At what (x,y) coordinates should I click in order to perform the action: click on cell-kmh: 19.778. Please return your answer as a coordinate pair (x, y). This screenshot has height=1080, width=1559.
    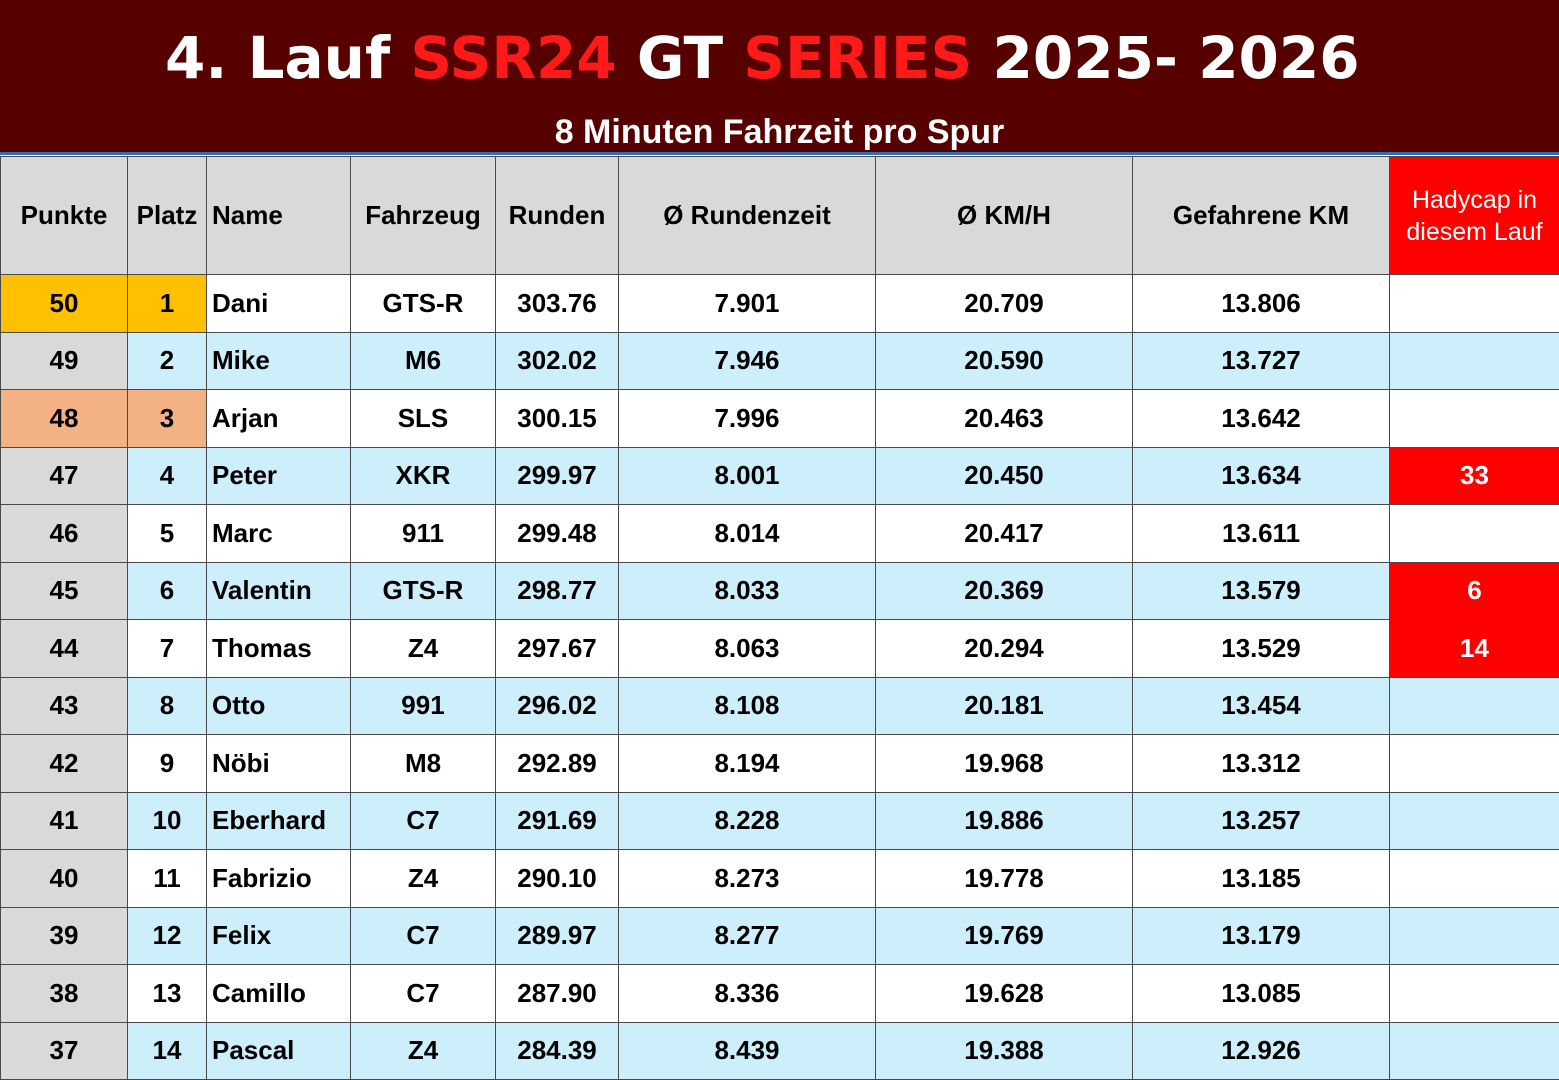
    Looking at the image, I should click on (1004, 878).